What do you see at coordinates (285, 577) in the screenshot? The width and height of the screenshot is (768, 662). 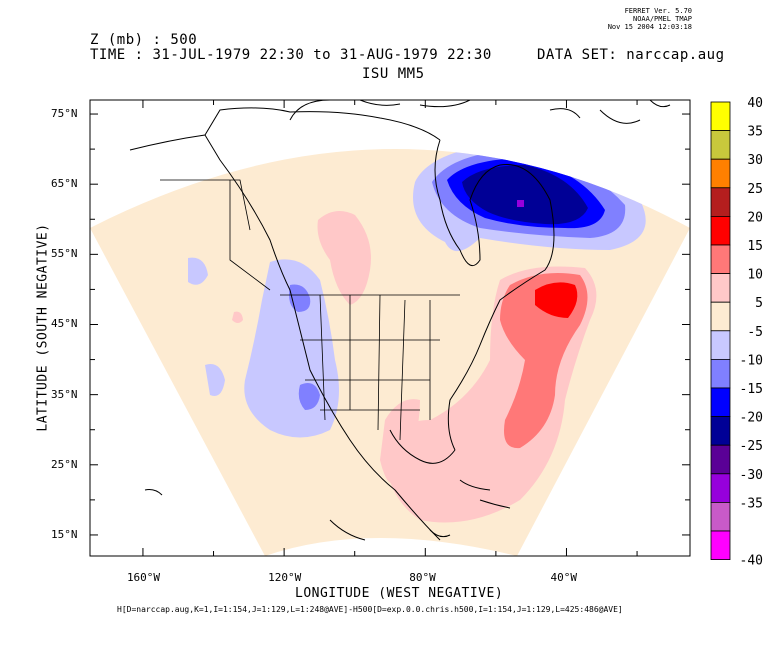 I see `x-tick-label: 120°W` at bounding box center [285, 577].